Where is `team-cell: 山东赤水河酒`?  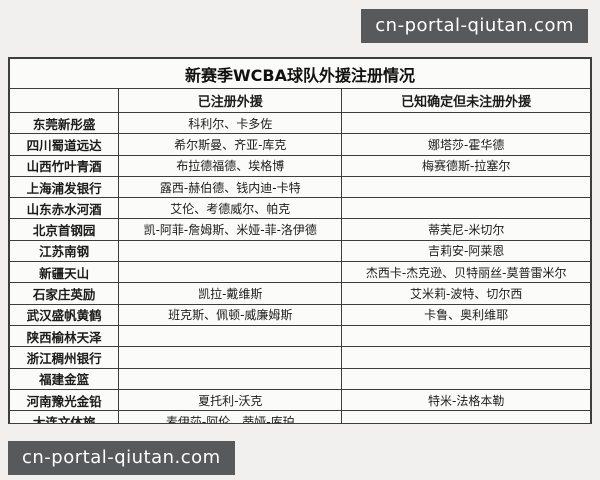 team-cell: 山东赤水河酒 is located at coordinates (64, 208).